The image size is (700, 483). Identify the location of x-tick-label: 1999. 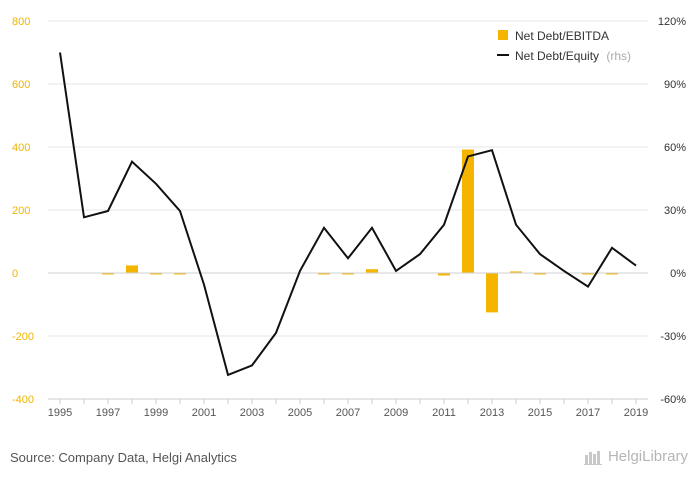
(156, 413).